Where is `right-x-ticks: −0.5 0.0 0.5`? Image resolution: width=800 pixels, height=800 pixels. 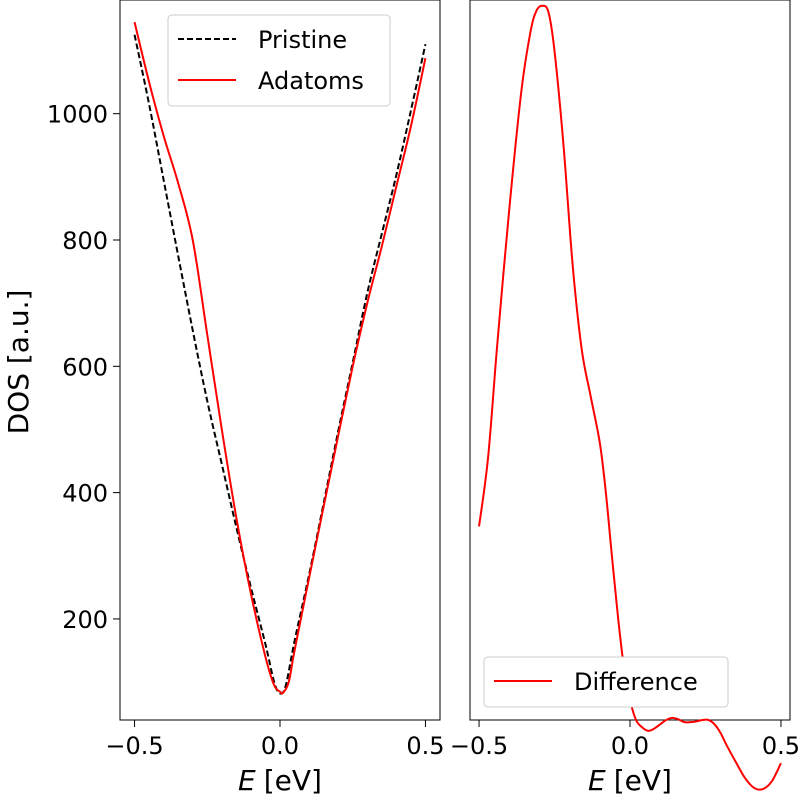 right-x-ticks: −0.5 0.0 0.5 is located at coordinates (625, 740).